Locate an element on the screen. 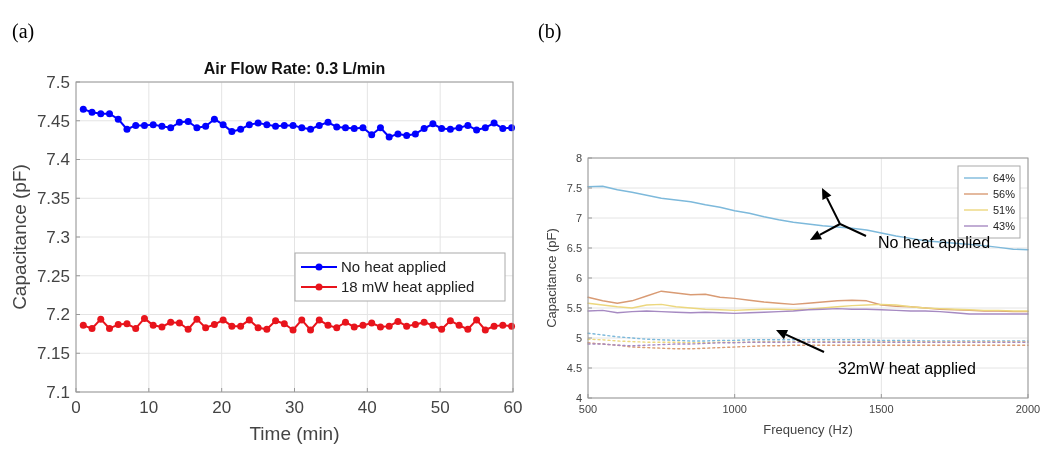 This screenshot has height=455, width=1049. x-tick-label: 10 is located at coordinates (149, 407).